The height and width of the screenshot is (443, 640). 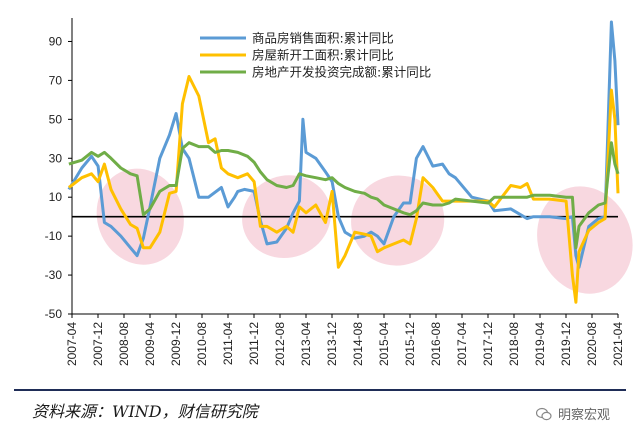 What do you see at coordinates (56, 41) in the screenshot?
I see `y-tick-label: 90` at bounding box center [56, 41].